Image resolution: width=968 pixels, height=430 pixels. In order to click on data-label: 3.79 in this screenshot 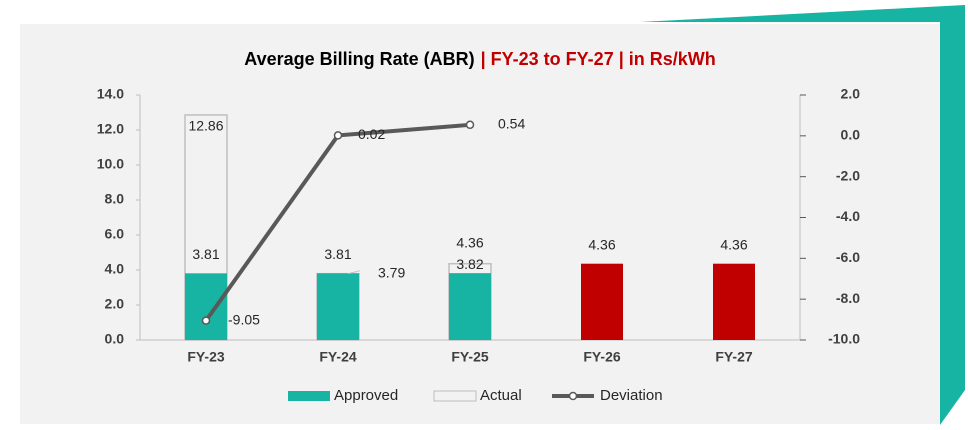, I will do `click(391, 272)`.